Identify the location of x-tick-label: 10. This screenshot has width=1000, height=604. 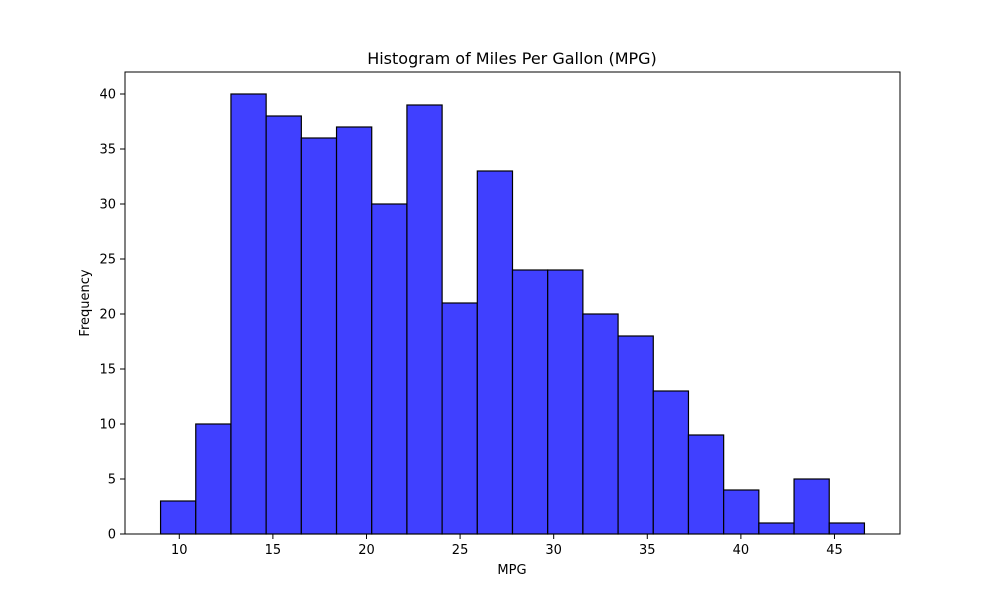
(179, 550).